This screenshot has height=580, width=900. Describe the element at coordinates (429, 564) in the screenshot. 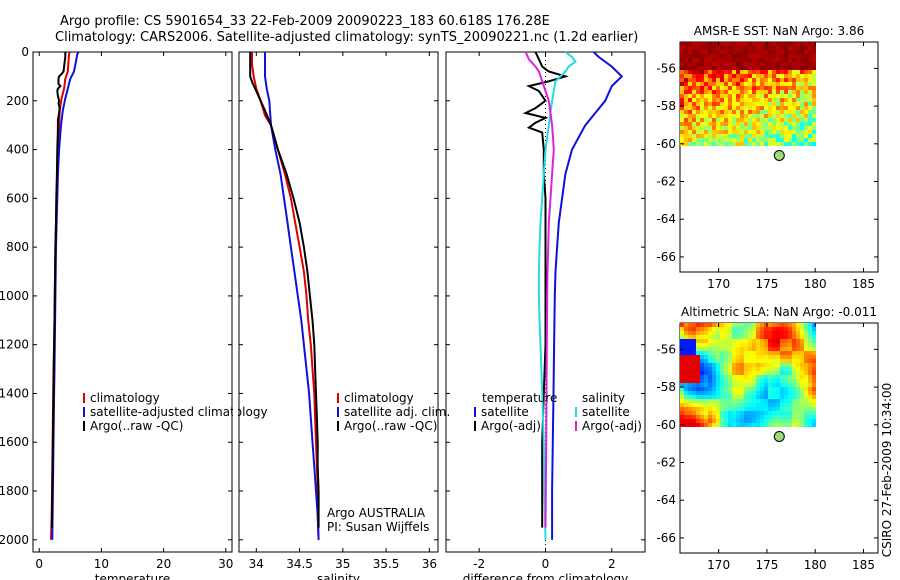

I see `x-tick-label: 36` at that location.